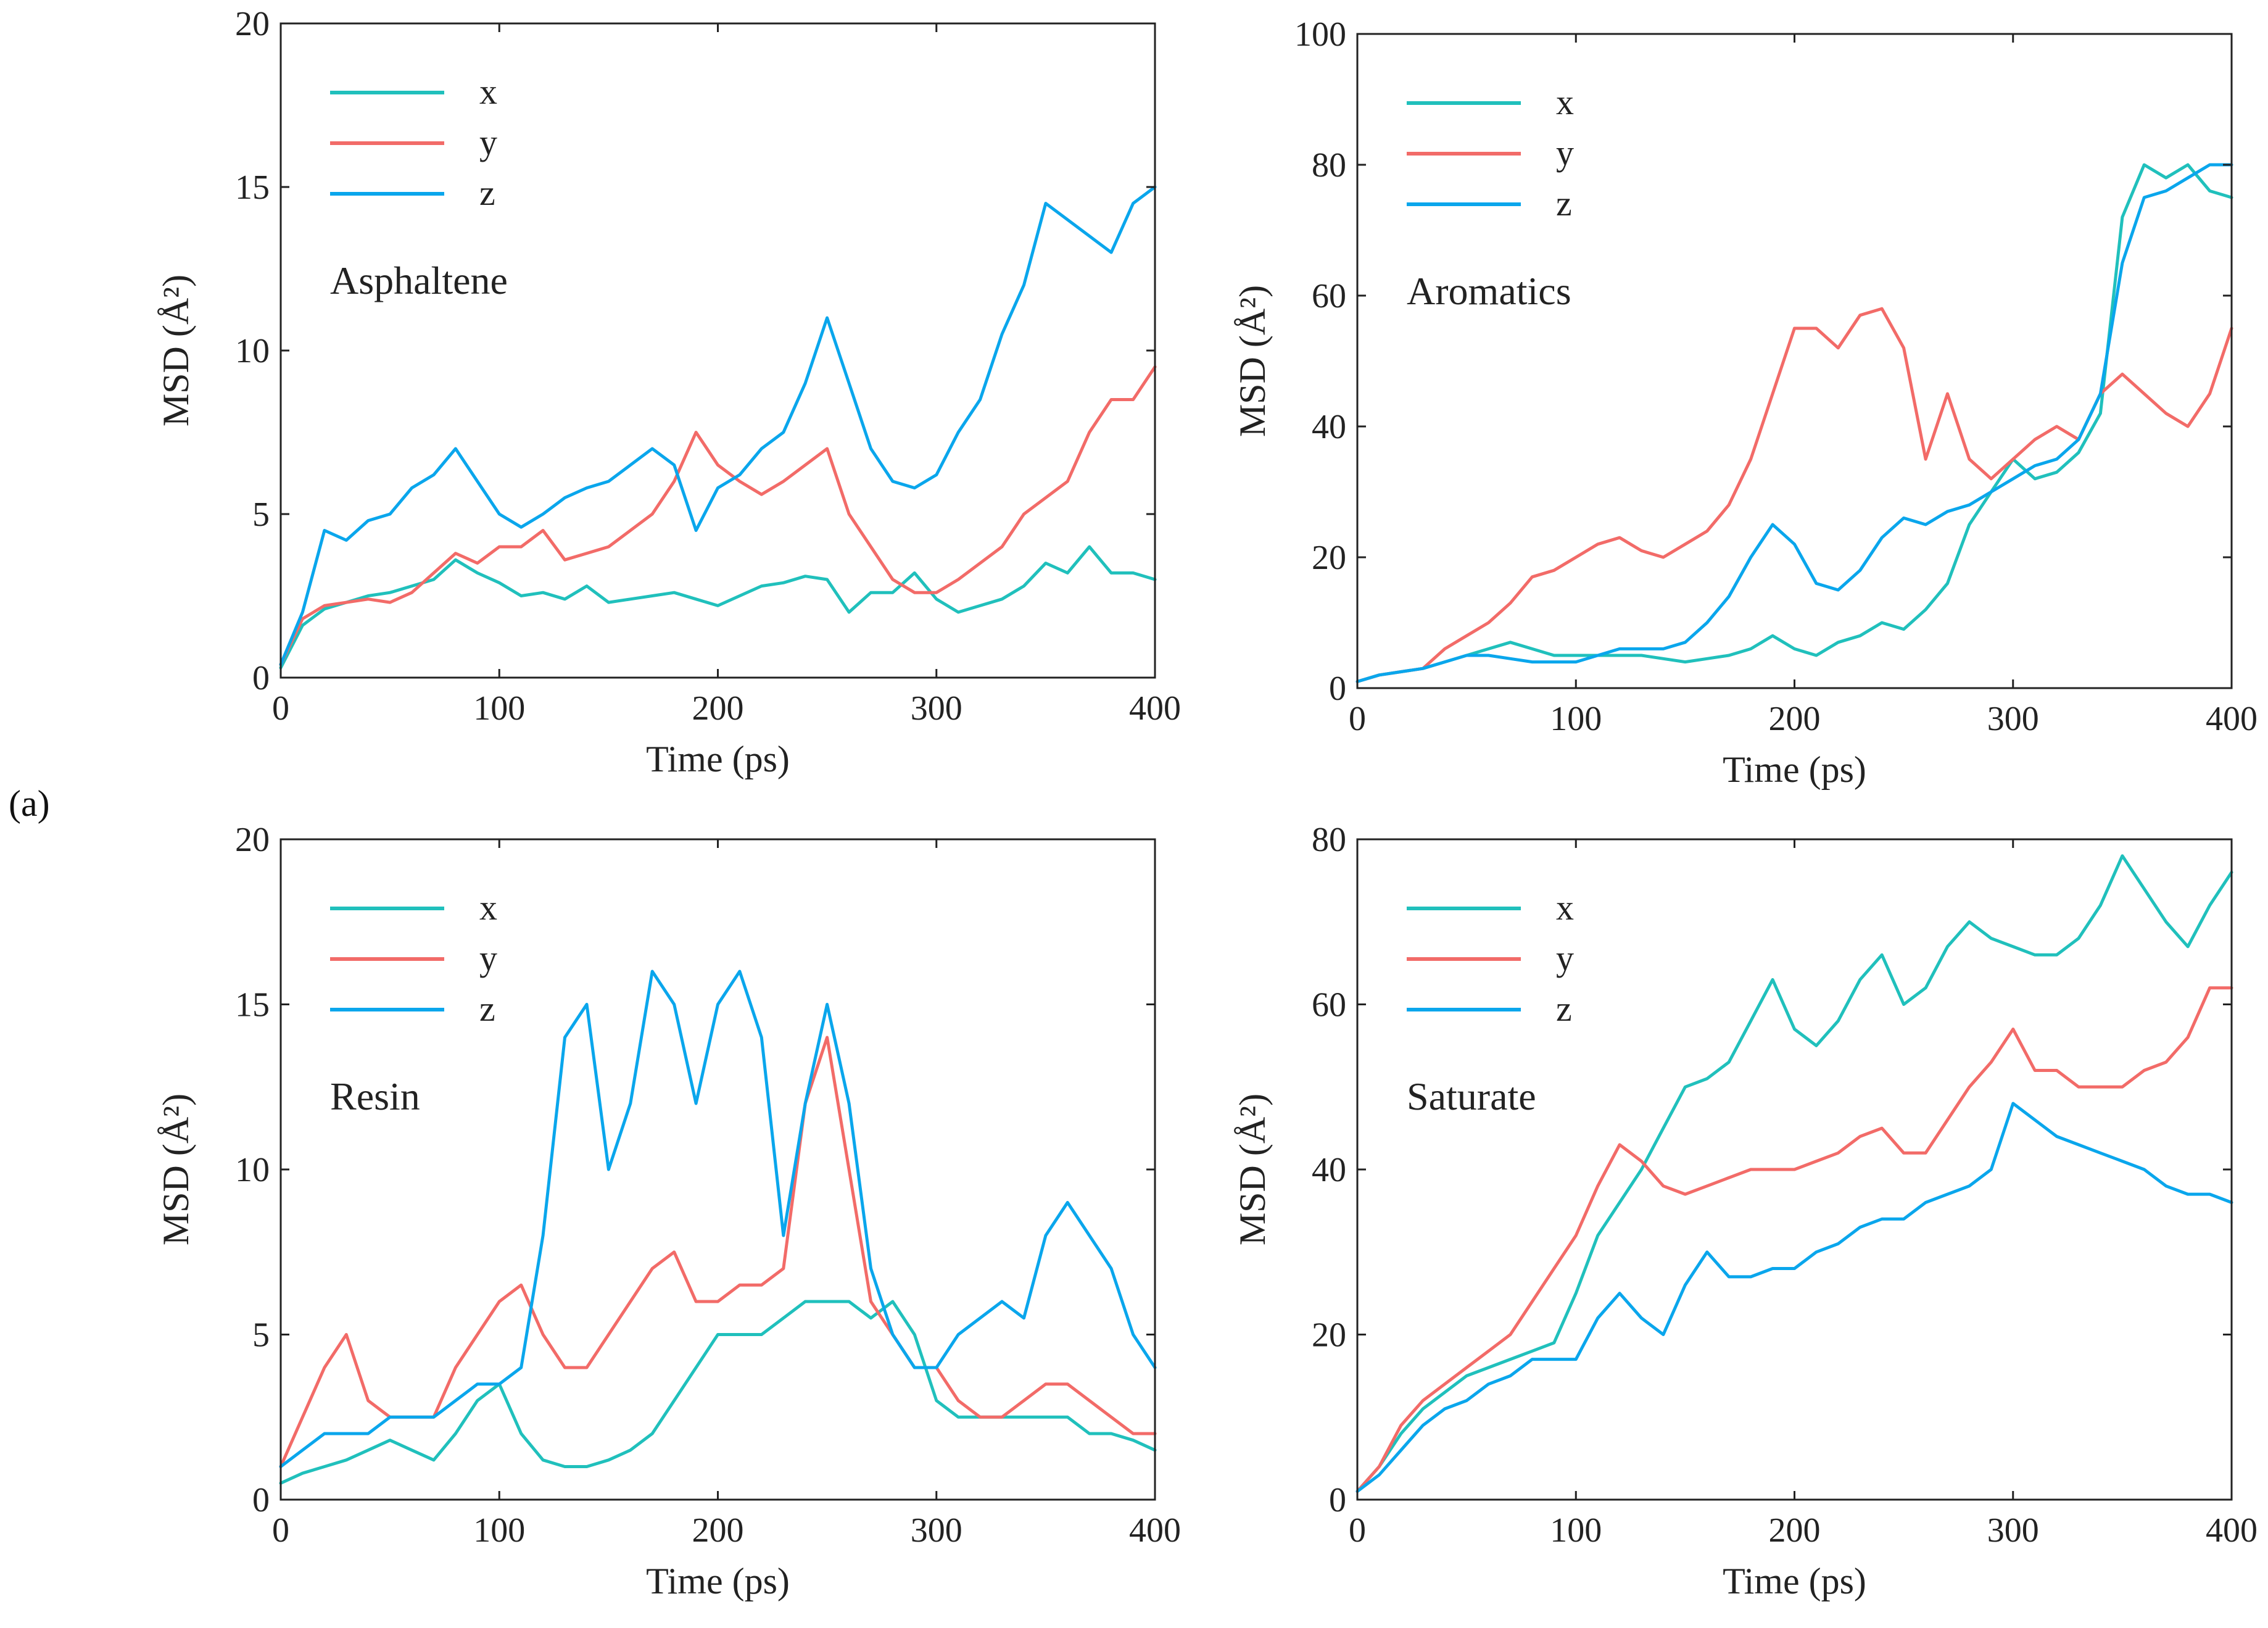  Describe the element at coordinates (419, 280) in the screenshot. I see `chart-title: Asphaltene` at that location.